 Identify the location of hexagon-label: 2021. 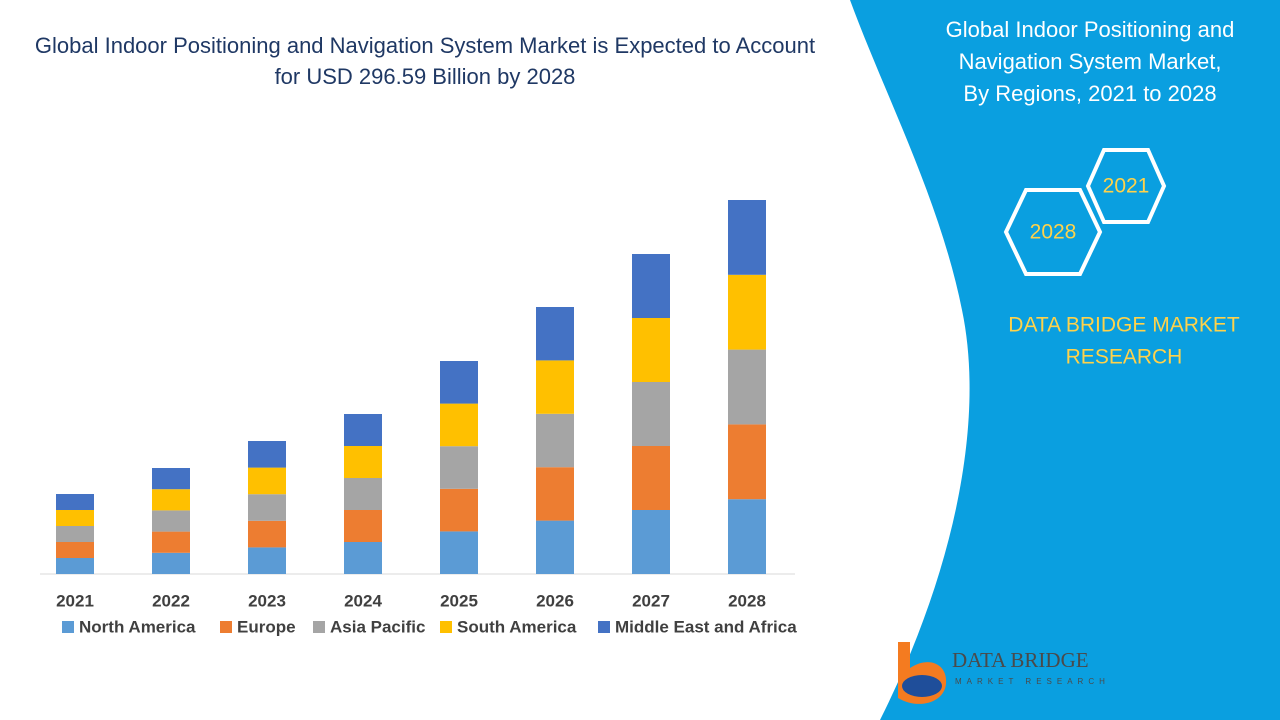
(1126, 186).